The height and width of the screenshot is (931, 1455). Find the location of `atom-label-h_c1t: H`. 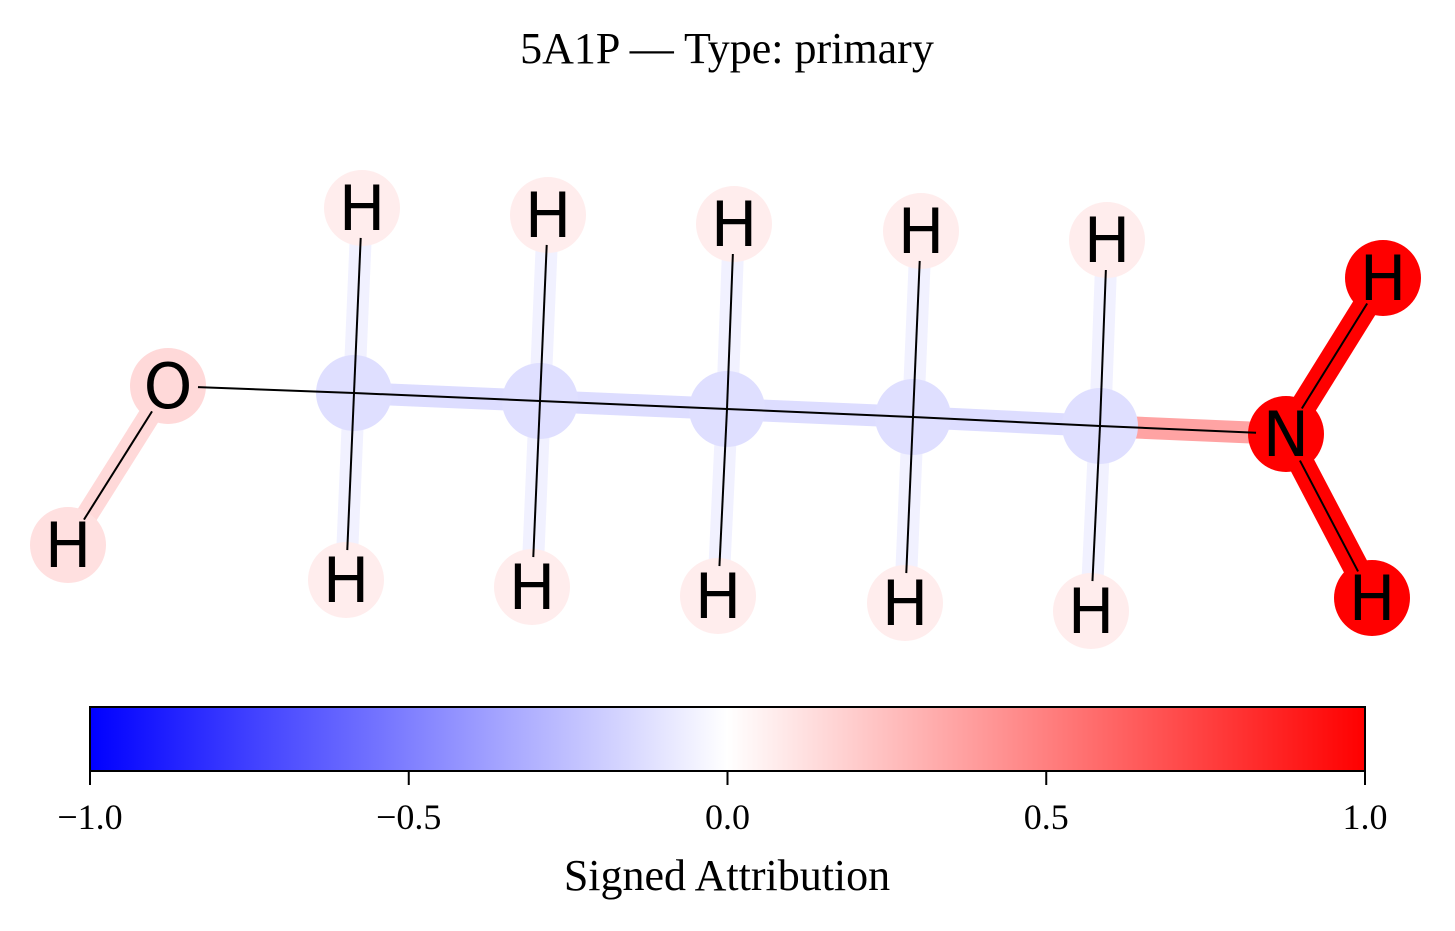

atom-label-h_c1t: H is located at coordinates (362, 208).